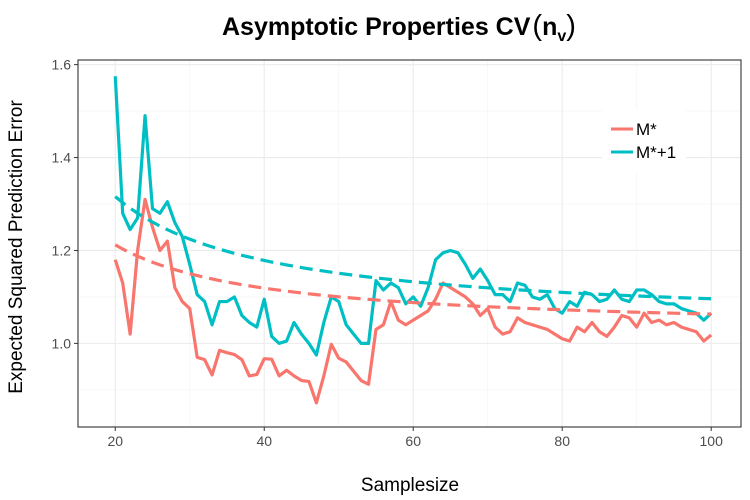  I want to click on x-tick-label: 40, so click(264, 441).